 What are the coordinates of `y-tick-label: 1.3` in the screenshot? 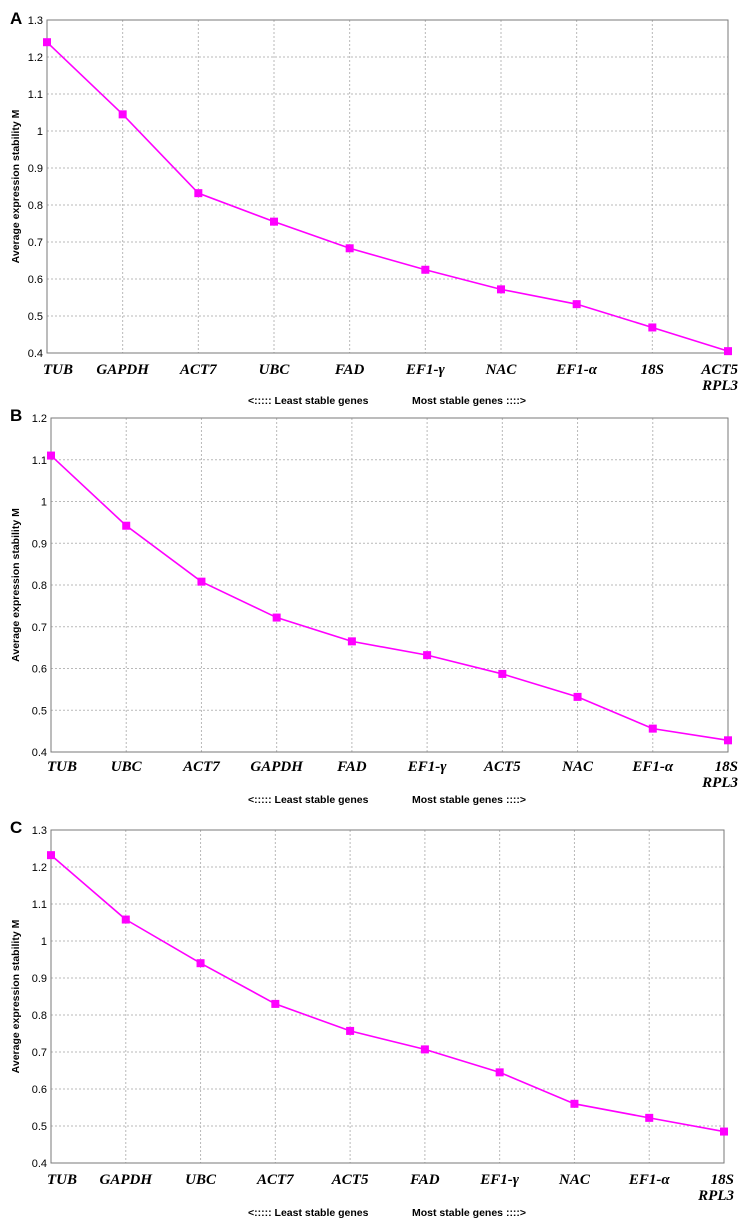 It's located at (35, 21).